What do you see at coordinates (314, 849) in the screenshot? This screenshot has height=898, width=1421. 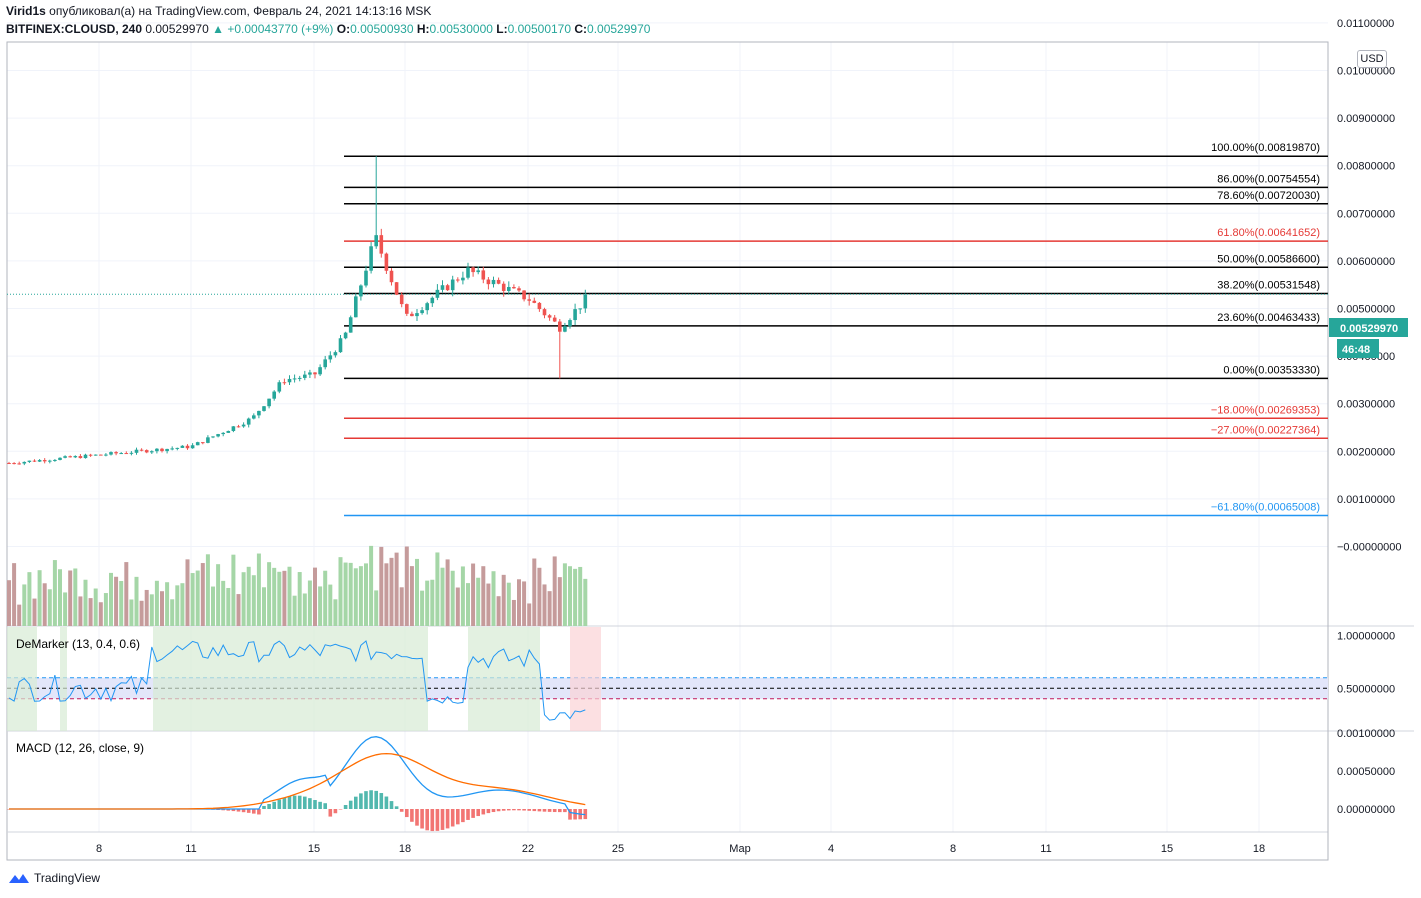 I see `time-axis-label: 15` at bounding box center [314, 849].